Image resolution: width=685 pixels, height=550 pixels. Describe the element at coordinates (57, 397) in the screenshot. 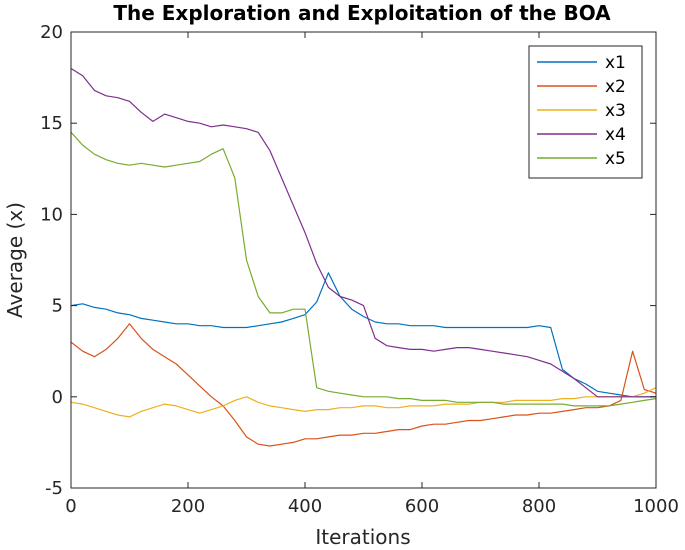

I see `y-tick-label: 0` at that location.